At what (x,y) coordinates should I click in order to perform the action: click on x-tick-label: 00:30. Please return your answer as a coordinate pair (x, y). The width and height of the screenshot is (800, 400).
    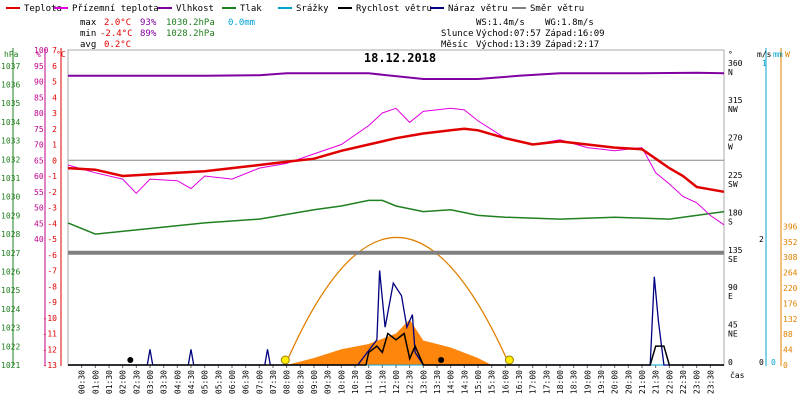
    Looking at the image, I should click on (82, 382).